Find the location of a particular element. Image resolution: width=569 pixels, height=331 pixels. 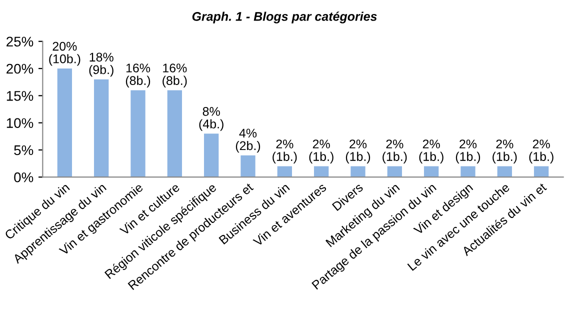

chart-title: Graph. 1 - Blogs par catégories is located at coordinates (284, 18).